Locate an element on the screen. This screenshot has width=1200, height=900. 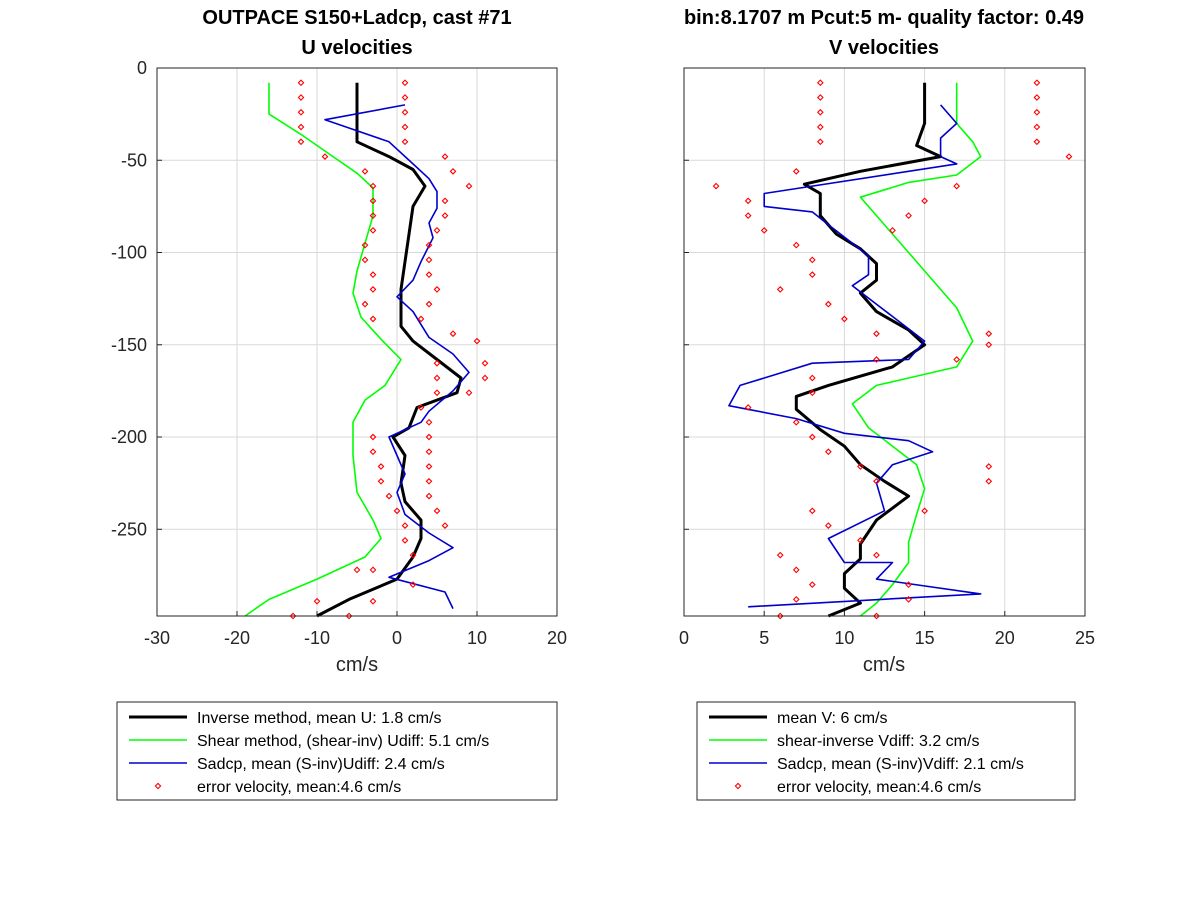
legend-label-sadcp: Sadcp, mean (S-inv)Vdiff: 2.1 cm/s is located at coordinates (900, 764).